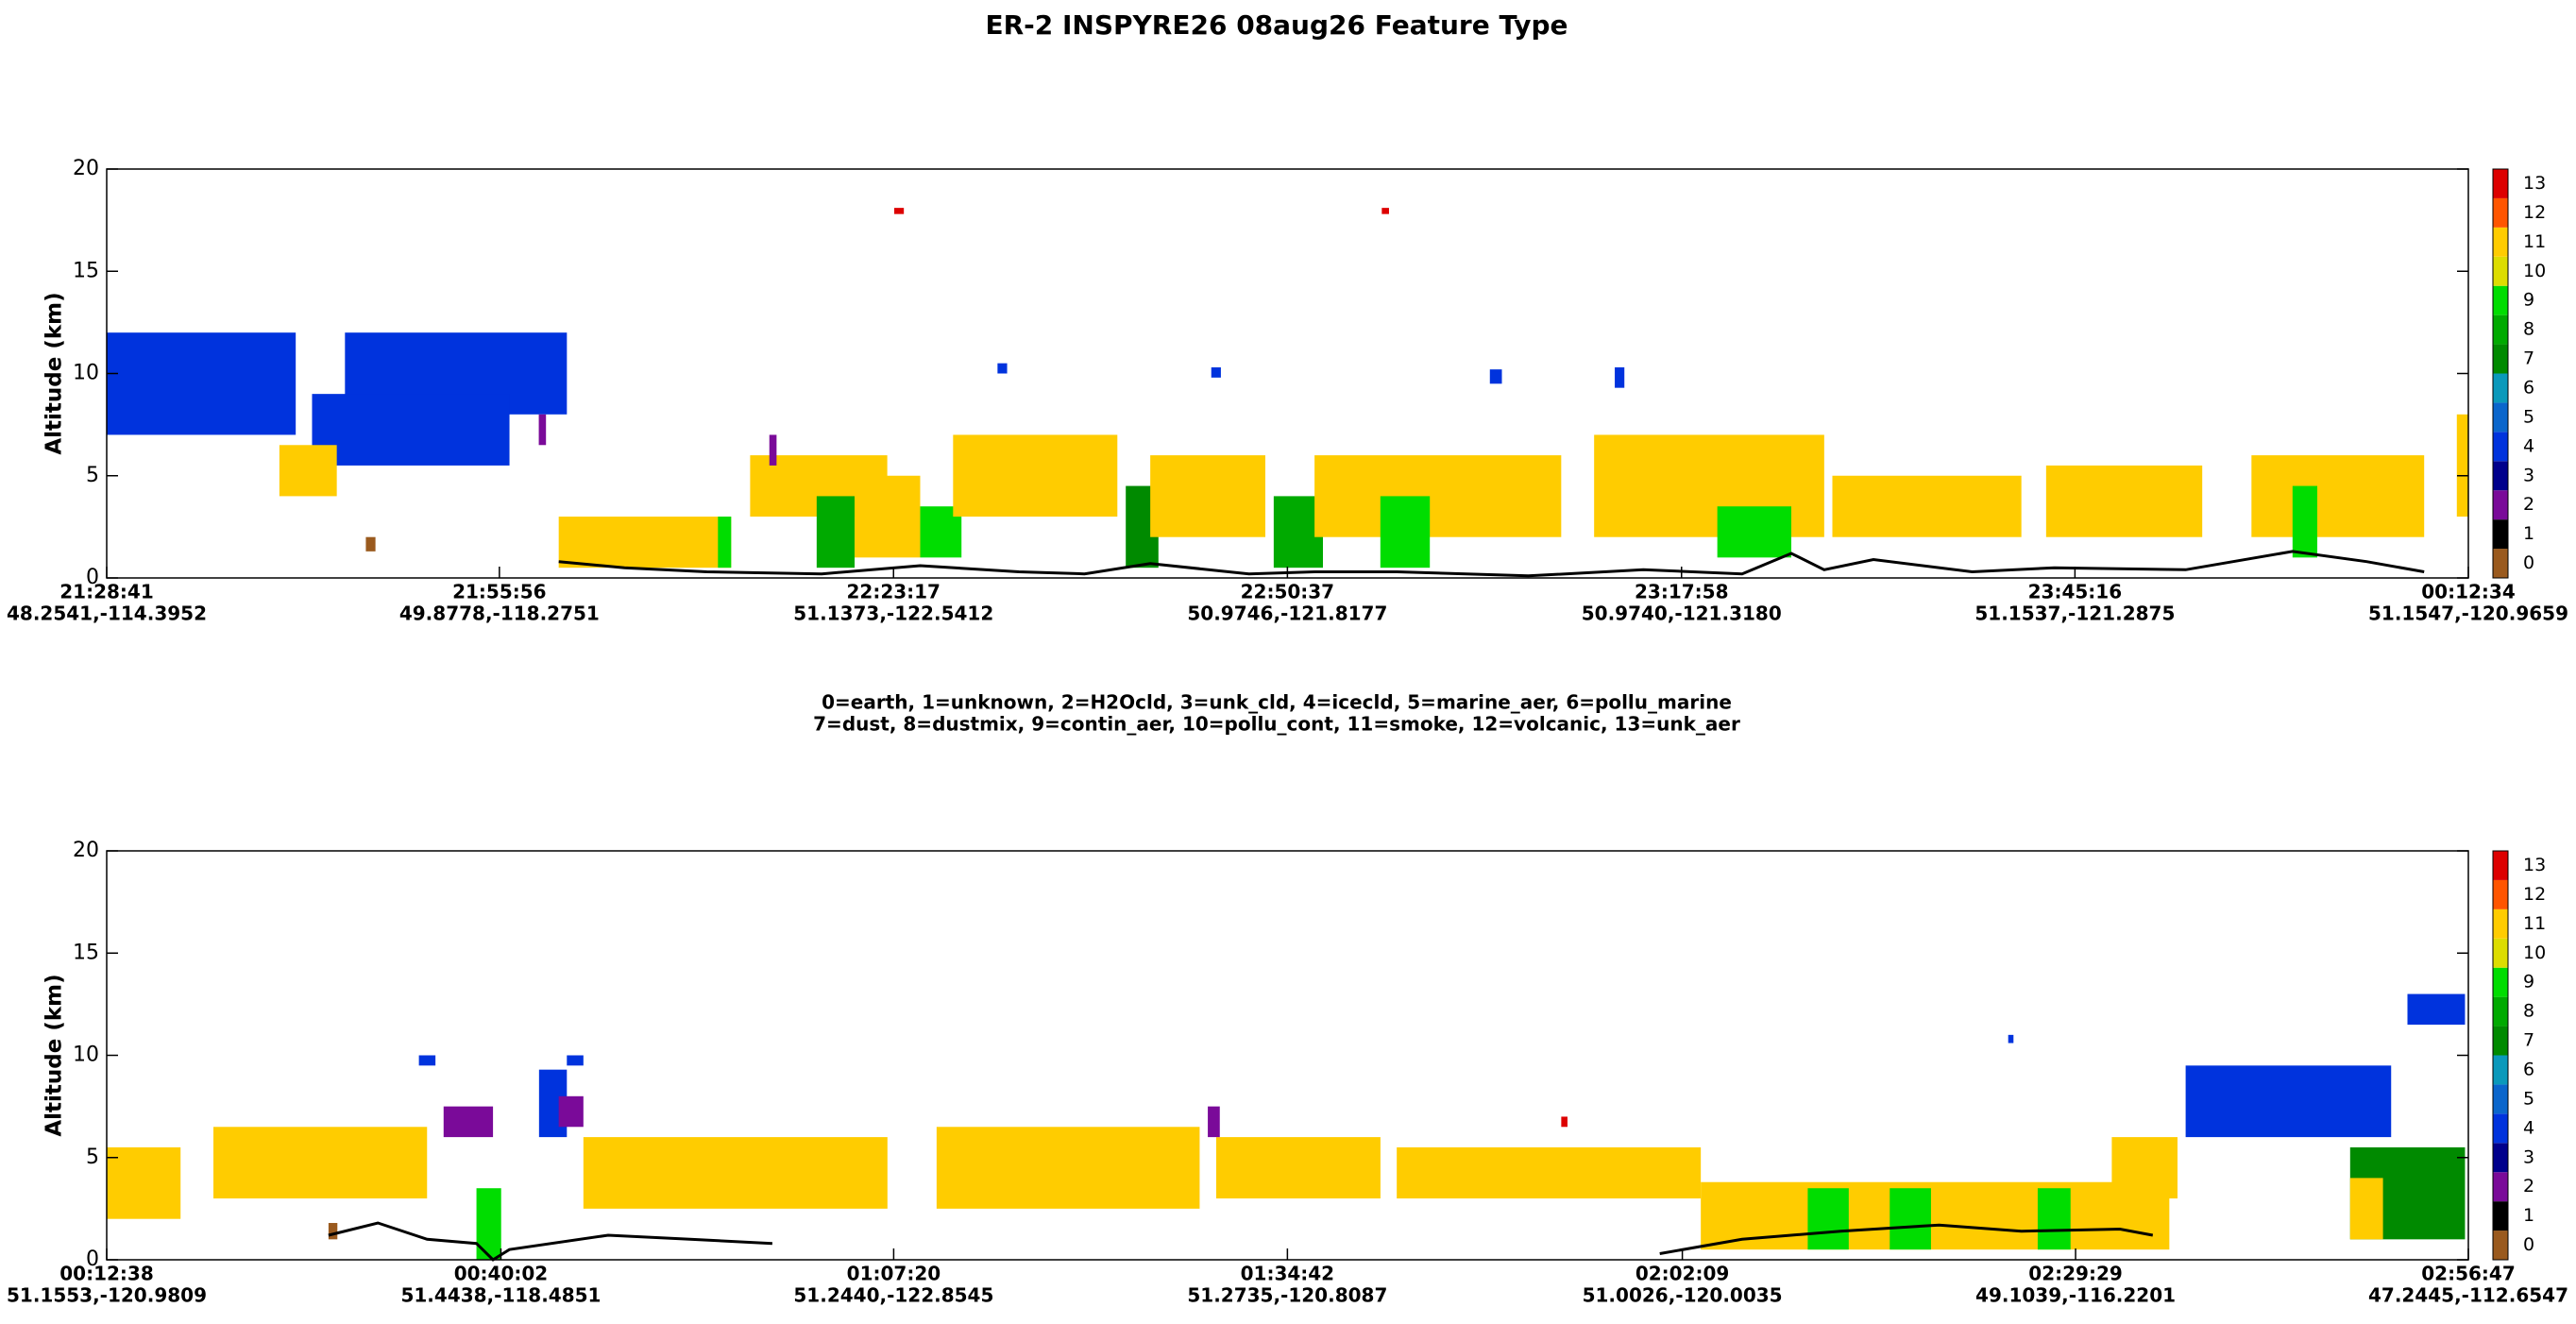 Image resolution: width=2576 pixels, height=1324 pixels. What do you see at coordinates (1287, 614) in the screenshot?
I see `x-tick-position: 50.9746,-121.8177` at bounding box center [1287, 614].